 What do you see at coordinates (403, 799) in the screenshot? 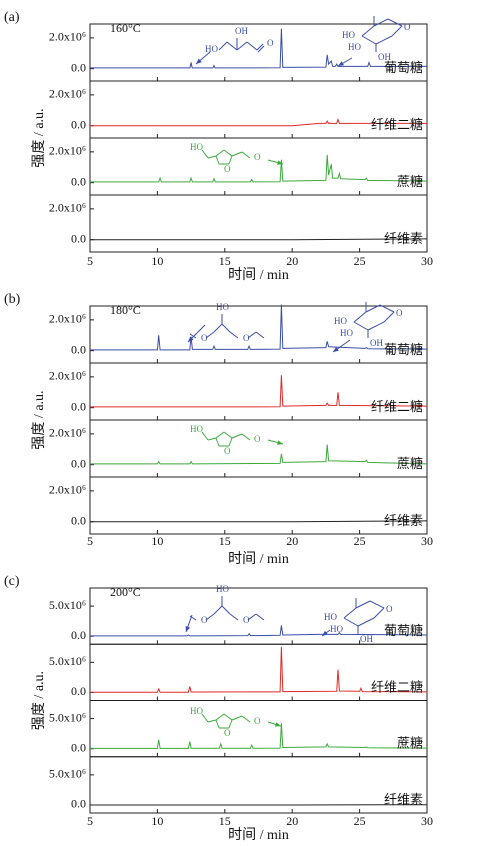
I see `series-name: 纤维素` at bounding box center [403, 799].